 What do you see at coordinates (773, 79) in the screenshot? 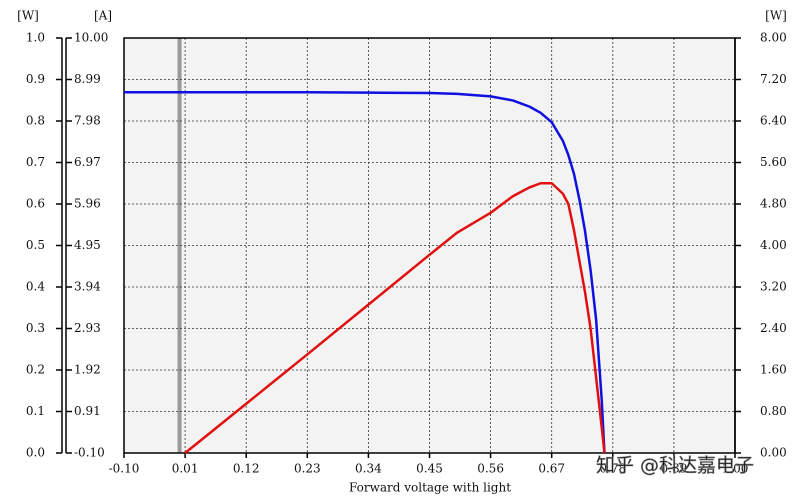
I see `y2-tick-label: 7.20` at bounding box center [773, 79].